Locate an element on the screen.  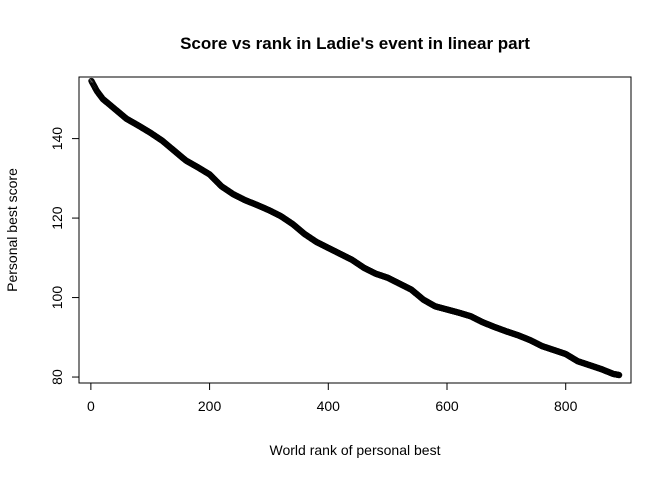
data-point is located at coordinates (619, 375).